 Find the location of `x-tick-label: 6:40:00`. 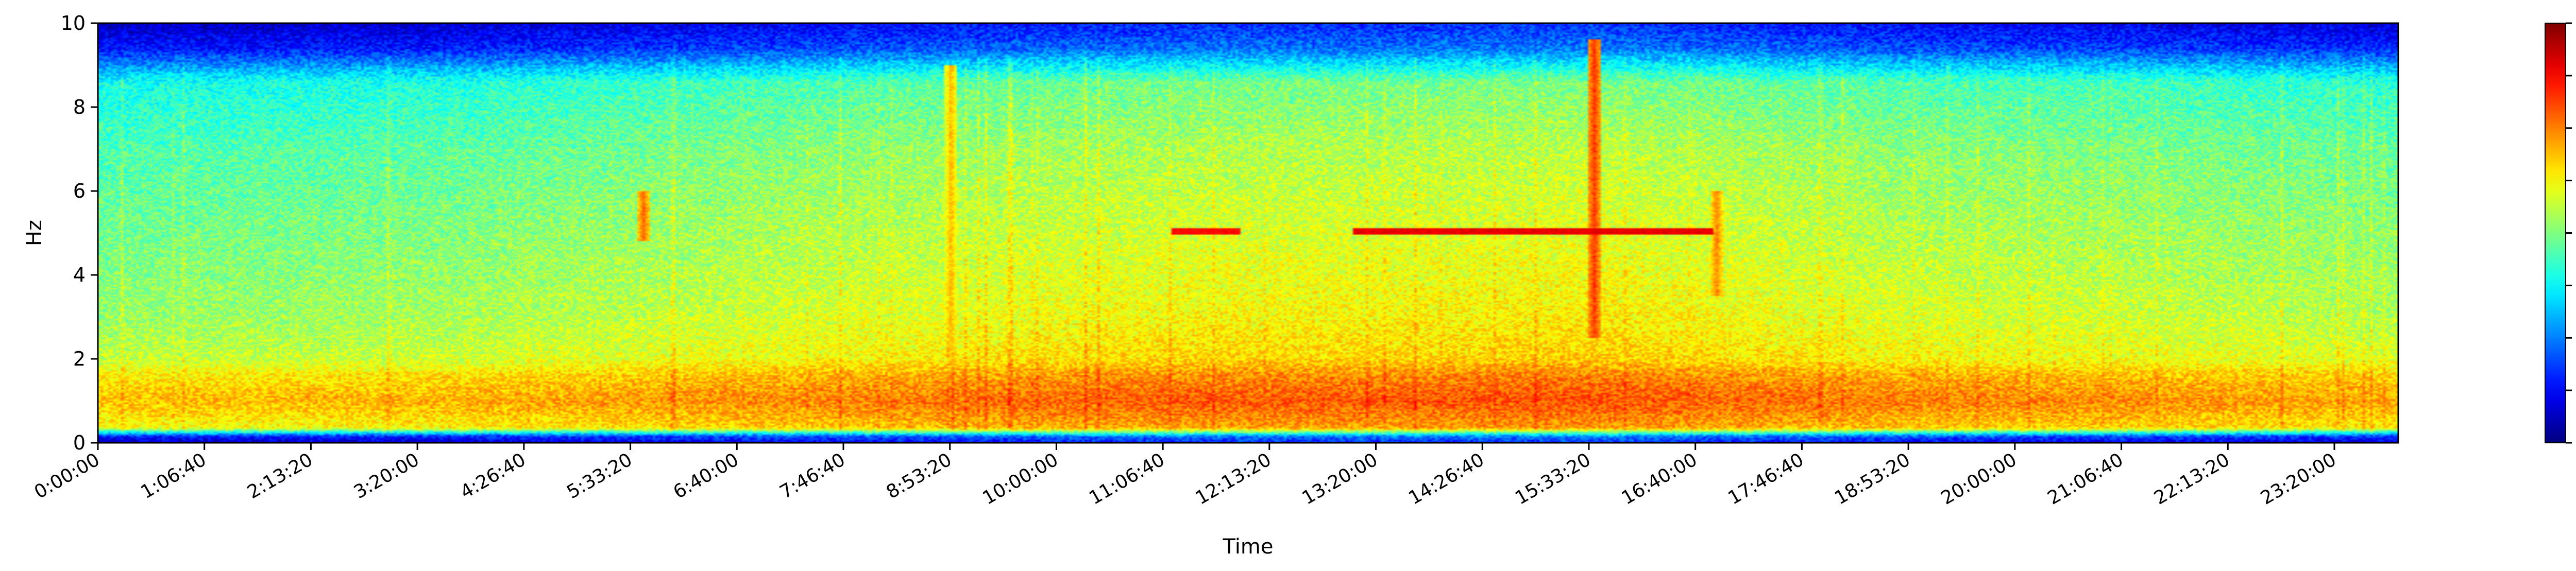

x-tick-label: 6:40:00 is located at coordinates (706, 476).